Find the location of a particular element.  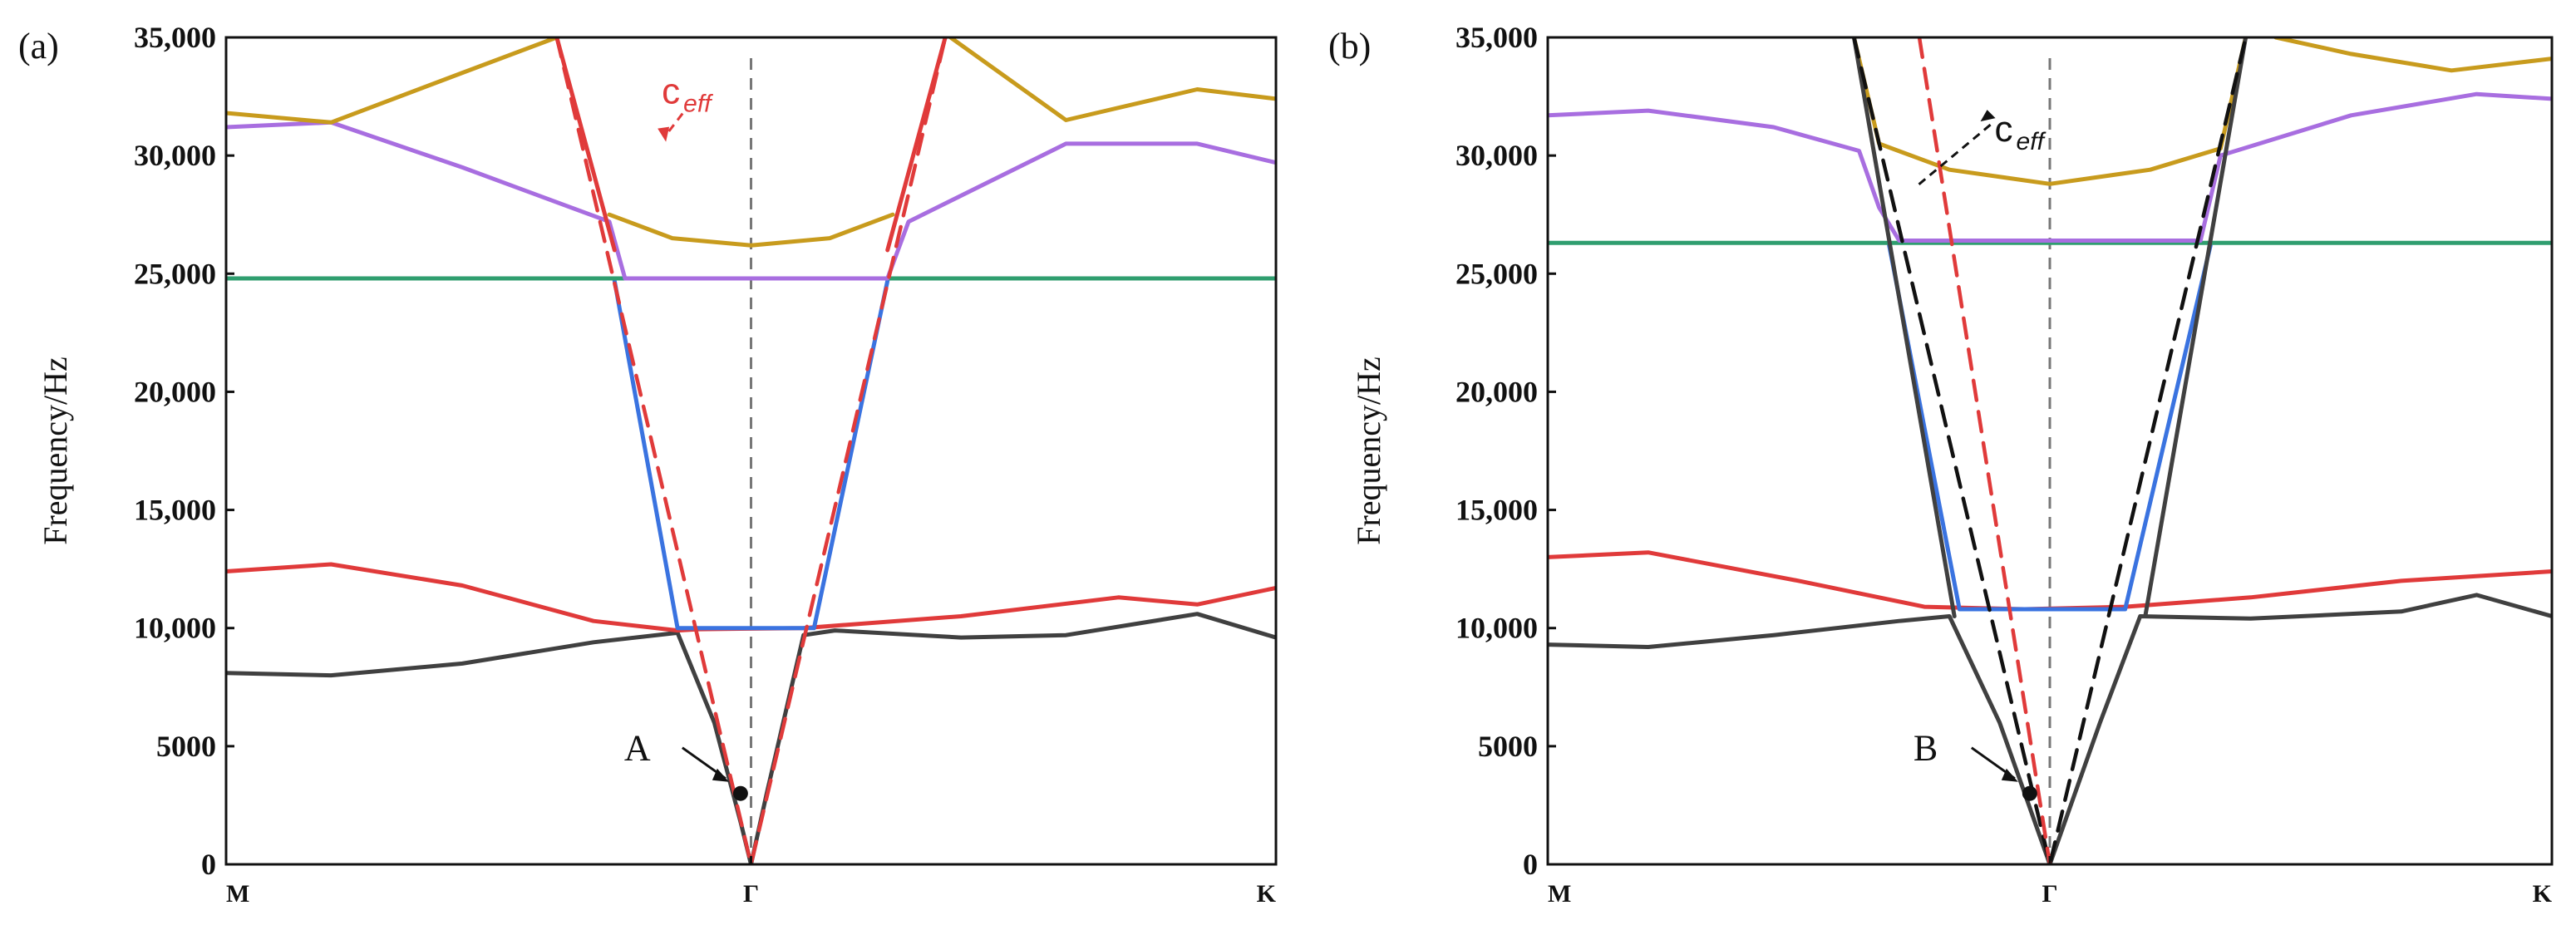

marker-label: B is located at coordinates (1926, 748).